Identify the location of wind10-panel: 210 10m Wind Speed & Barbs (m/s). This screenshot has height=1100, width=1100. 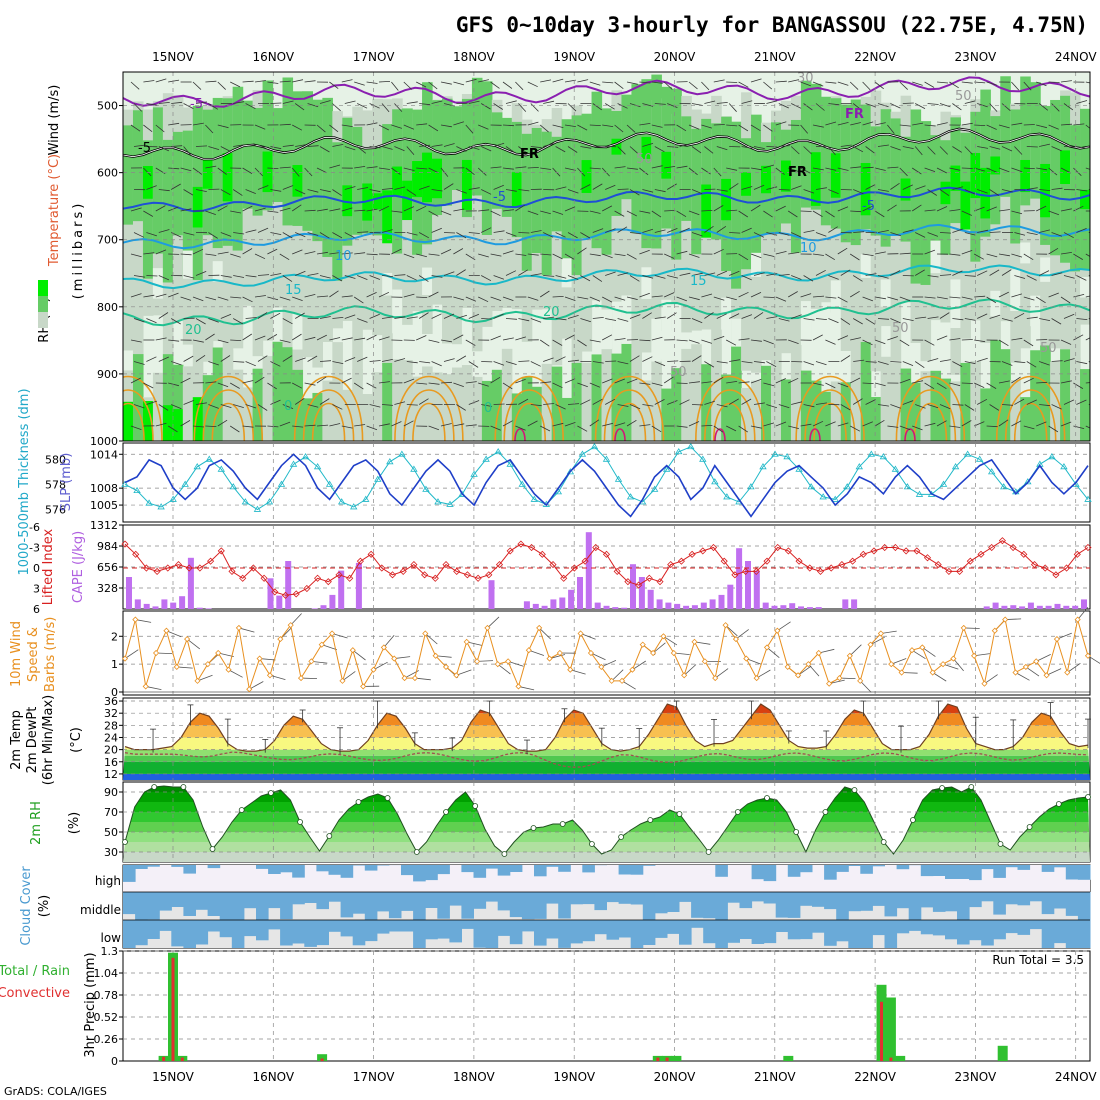
(554, 653).